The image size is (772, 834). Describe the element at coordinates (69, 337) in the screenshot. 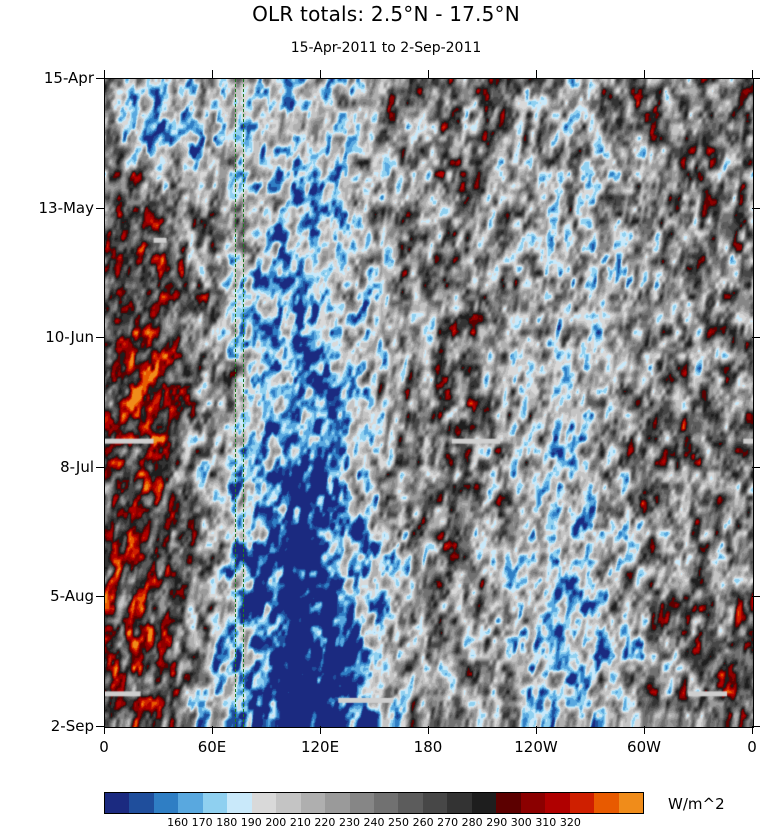

I see `y-tick-label: 10-Jun` at that location.